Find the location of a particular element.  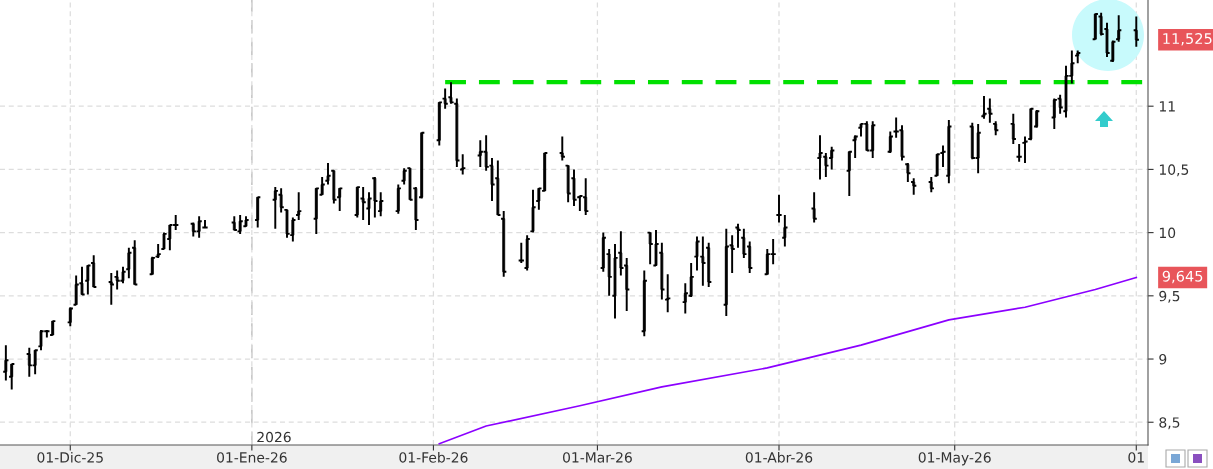

y-tick-label: 8,5 is located at coordinates (1169, 423).